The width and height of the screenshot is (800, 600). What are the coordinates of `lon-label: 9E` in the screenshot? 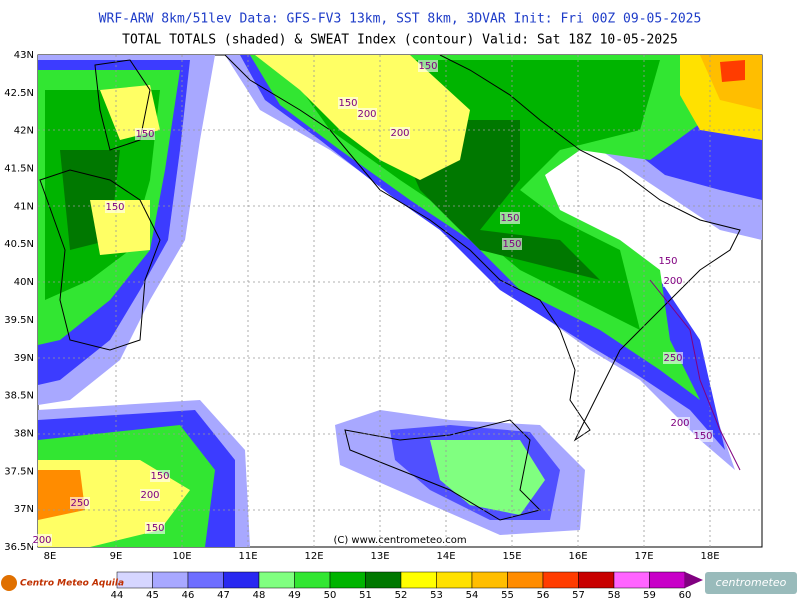 It's located at (116, 556).